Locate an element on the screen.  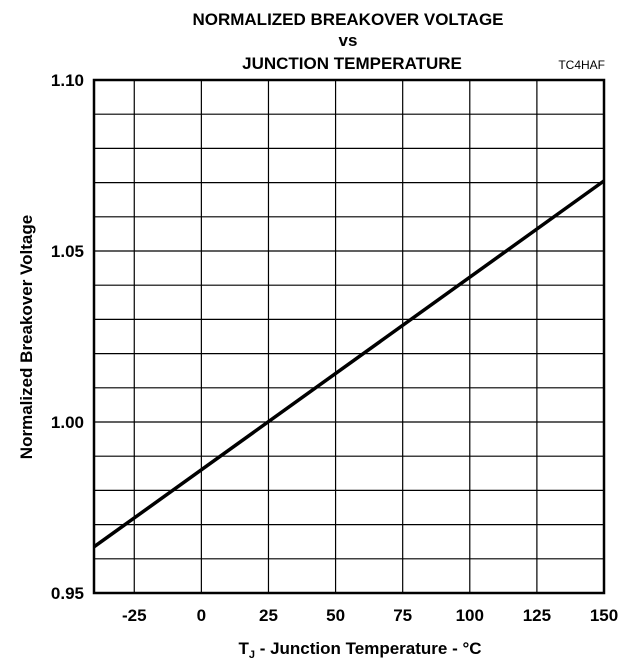
x-axis-label-subscript: J is located at coordinates (252, 655).